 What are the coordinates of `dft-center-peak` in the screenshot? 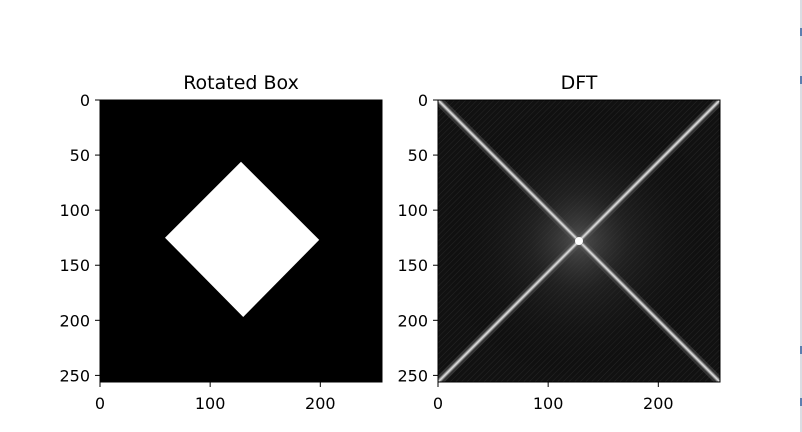 It's located at (579, 241).